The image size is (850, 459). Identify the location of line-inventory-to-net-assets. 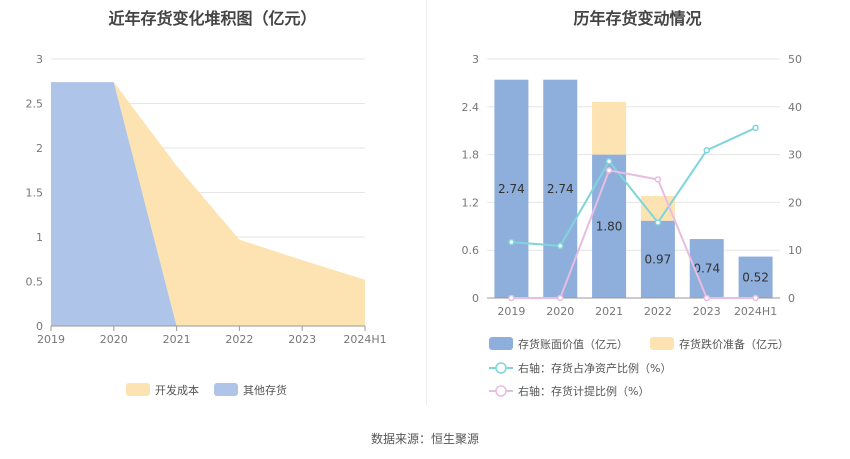
(634, 186).